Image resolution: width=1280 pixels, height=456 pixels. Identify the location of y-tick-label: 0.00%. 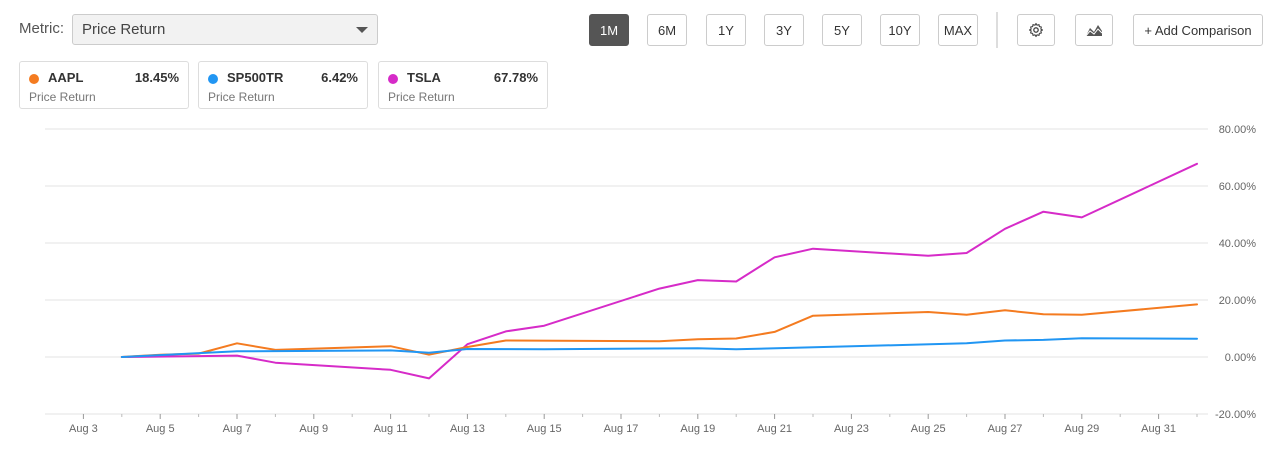
(1240, 358).